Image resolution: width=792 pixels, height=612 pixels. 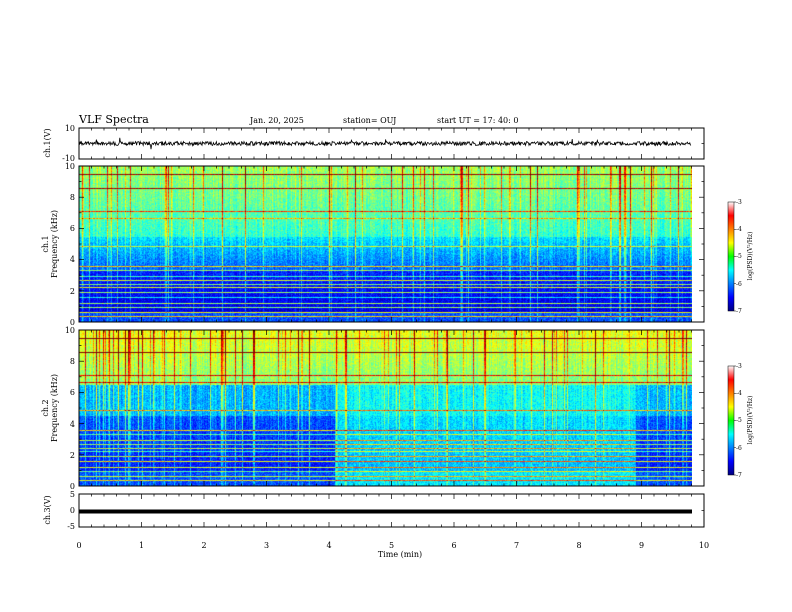 I want to click on ch1-colorbar-tick-m4: -4, so click(x=739, y=229).